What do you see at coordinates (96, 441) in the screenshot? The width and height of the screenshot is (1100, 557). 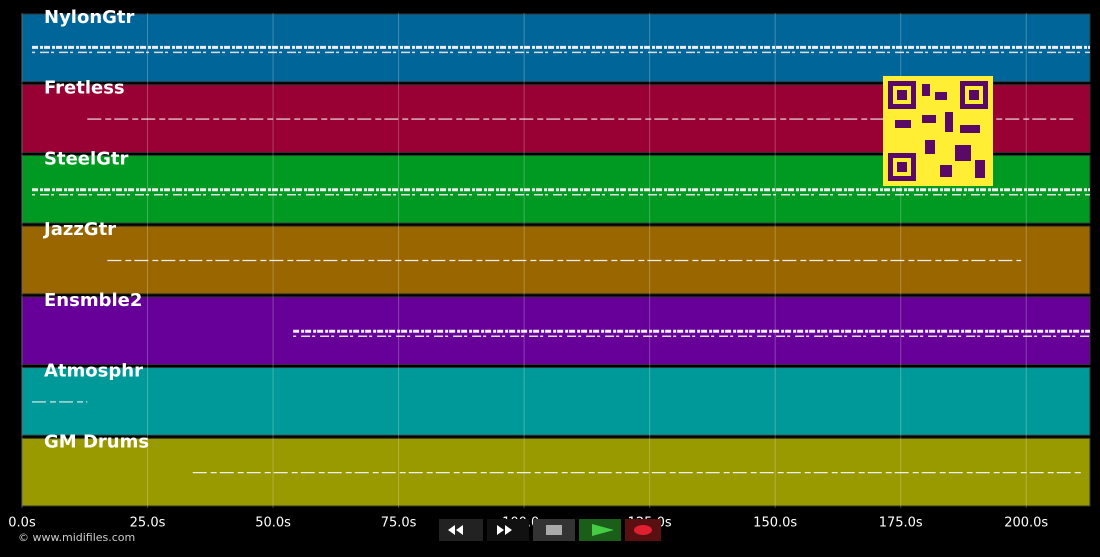 I see `track-name: GM Drums` at bounding box center [96, 441].